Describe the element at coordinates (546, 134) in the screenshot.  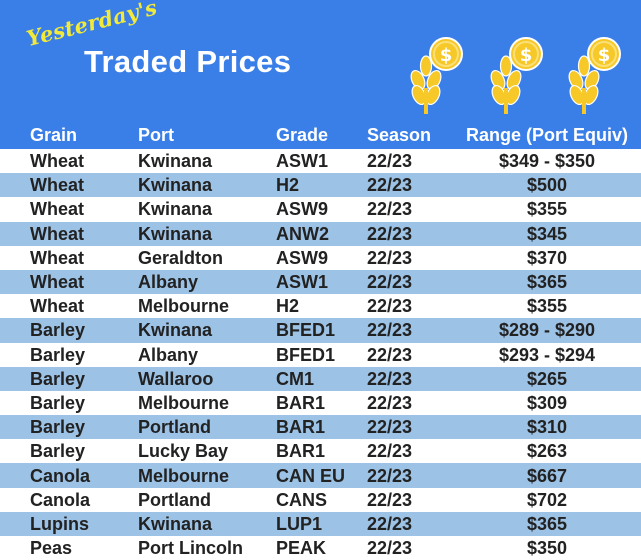
I see `column-header-range: Range (Port Equiv)` at that location.